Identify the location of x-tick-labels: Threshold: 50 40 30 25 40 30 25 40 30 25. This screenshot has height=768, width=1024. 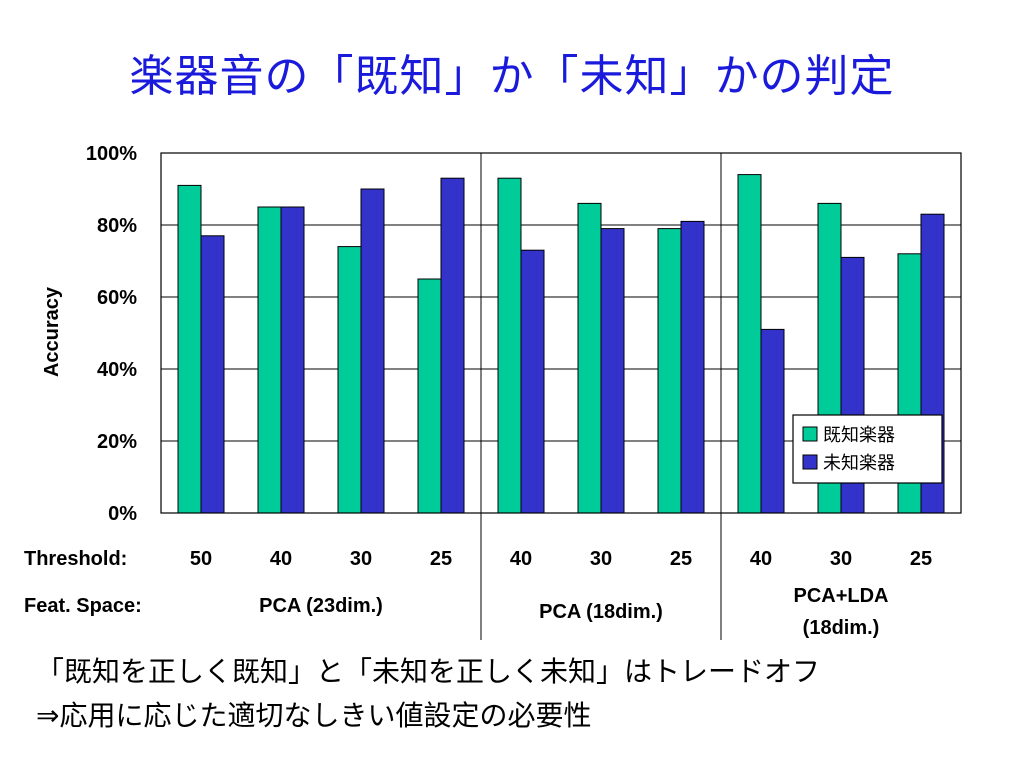
(478, 559).